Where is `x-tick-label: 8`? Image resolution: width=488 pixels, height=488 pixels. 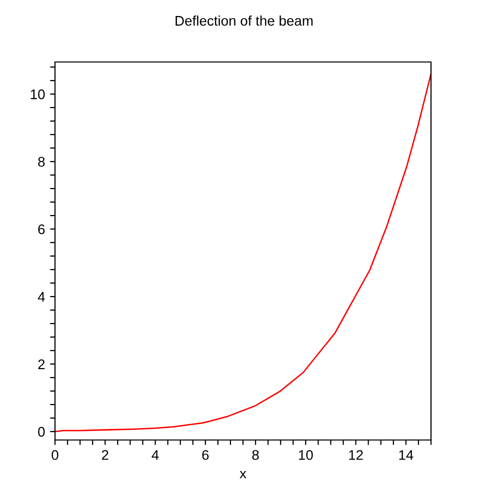
x-tick-label: 8 is located at coordinates (255, 455).